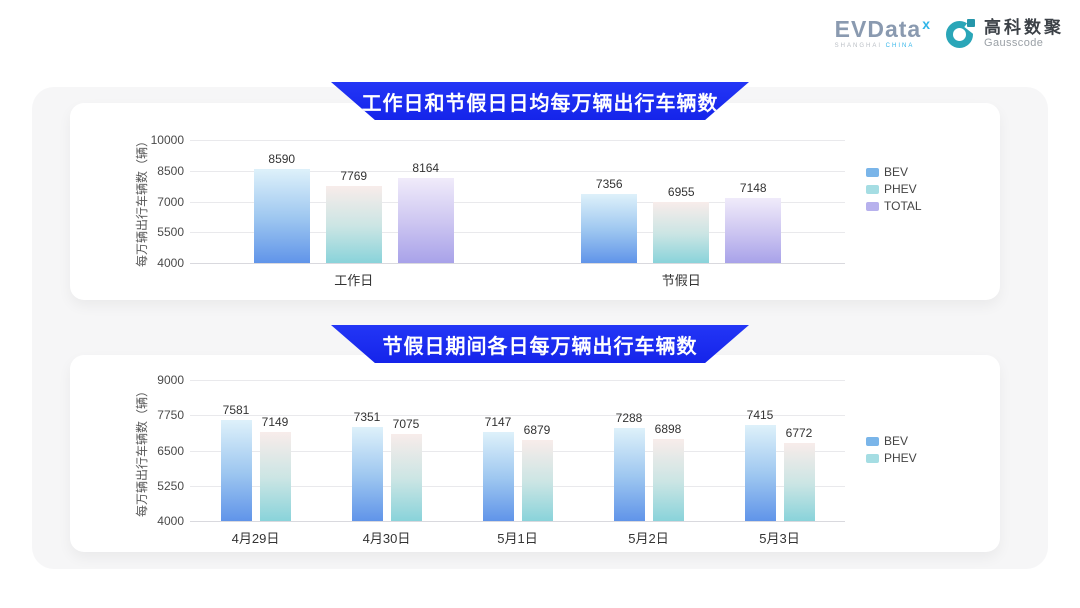  I want to click on y-tick-label: 9000, so click(170, 380).